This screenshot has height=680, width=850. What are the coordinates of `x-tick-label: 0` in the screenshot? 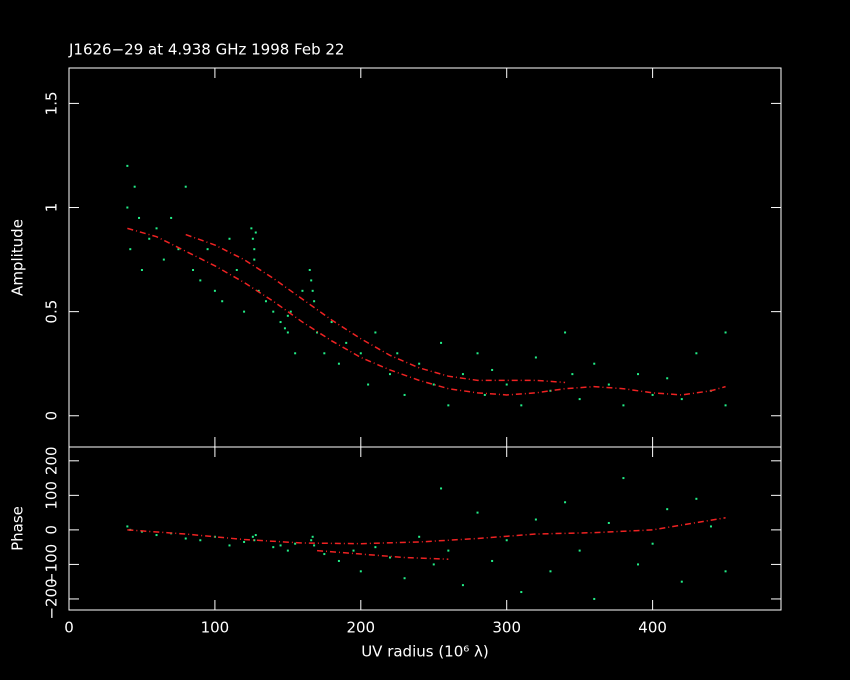 It's located at (69, 628).